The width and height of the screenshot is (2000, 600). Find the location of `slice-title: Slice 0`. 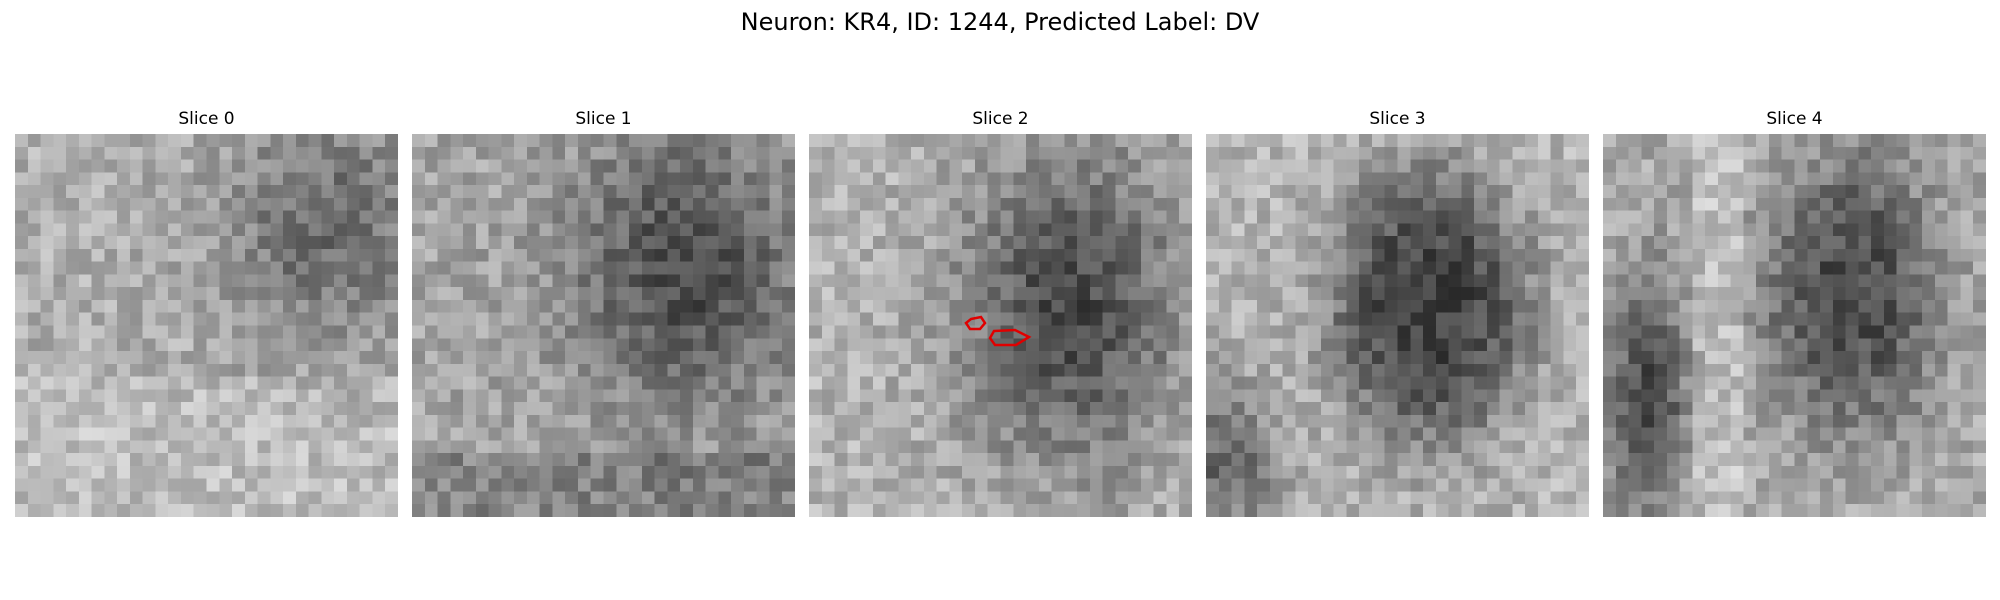

slice-title: Slice 0 is located at coordinates (206, 119).